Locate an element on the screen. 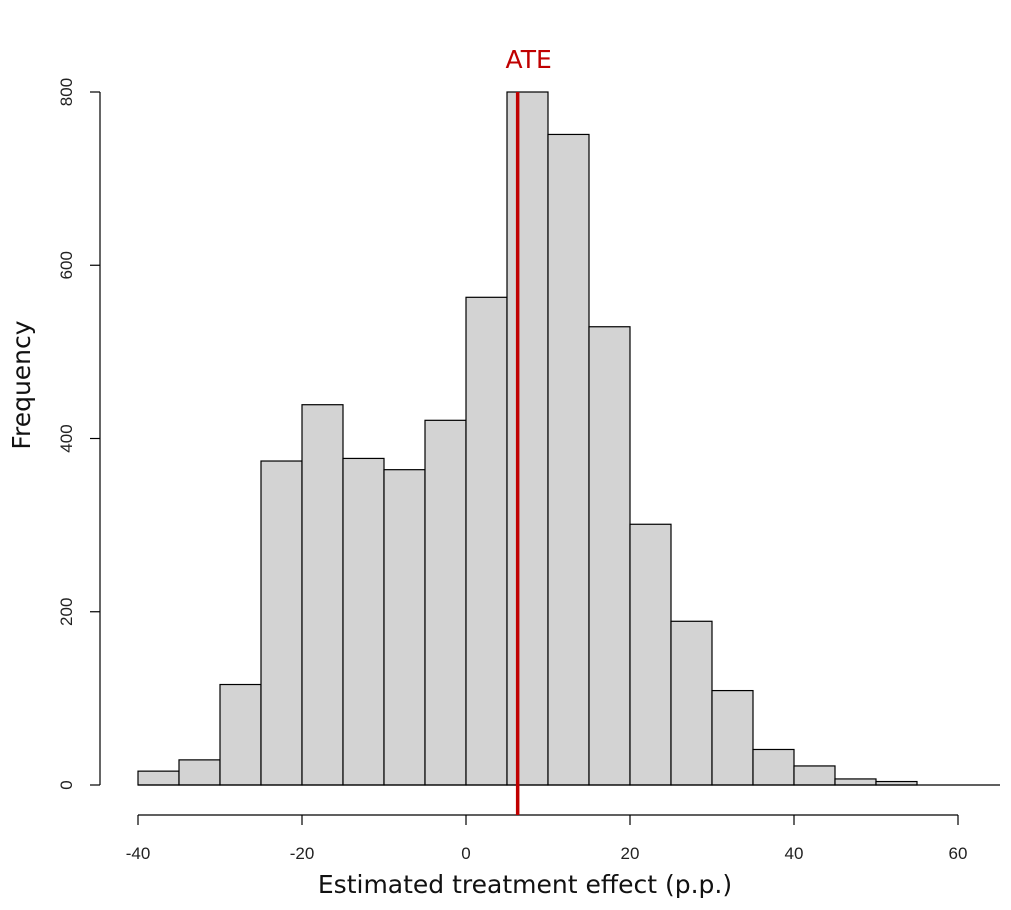 The image size is (1011, 910). x-axis-title: Estimated treatment effect (p.p.) is located at coordinates (525, 884).